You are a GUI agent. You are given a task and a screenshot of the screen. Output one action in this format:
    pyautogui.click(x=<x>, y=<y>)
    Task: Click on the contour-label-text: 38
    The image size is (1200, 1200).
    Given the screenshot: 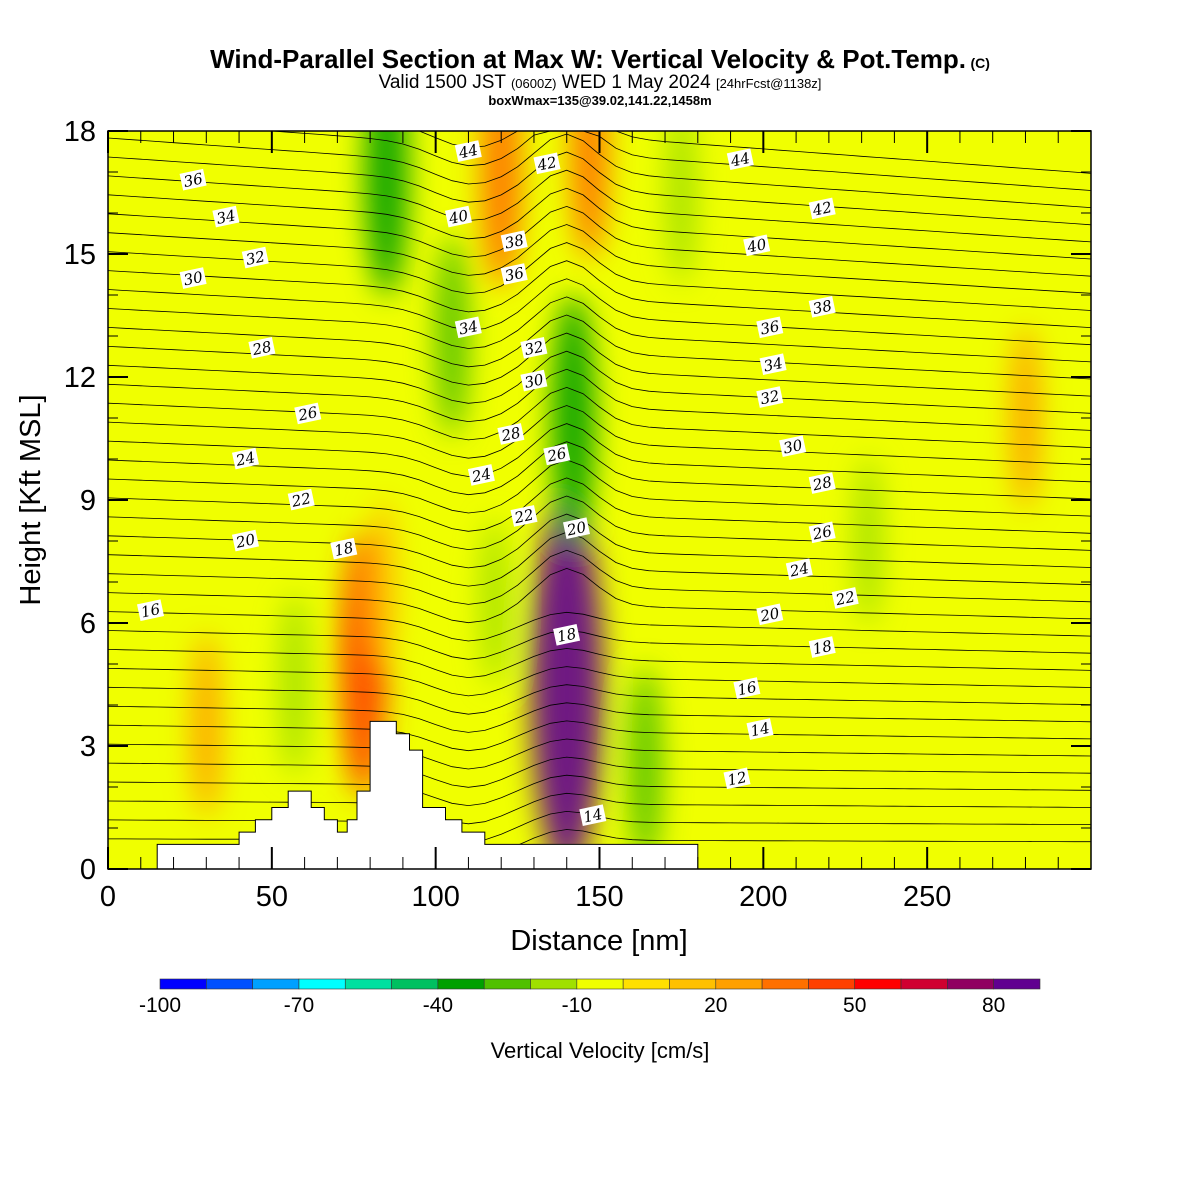 What is the action you would take?
    pyautogui.click(x=514, y=242)
    